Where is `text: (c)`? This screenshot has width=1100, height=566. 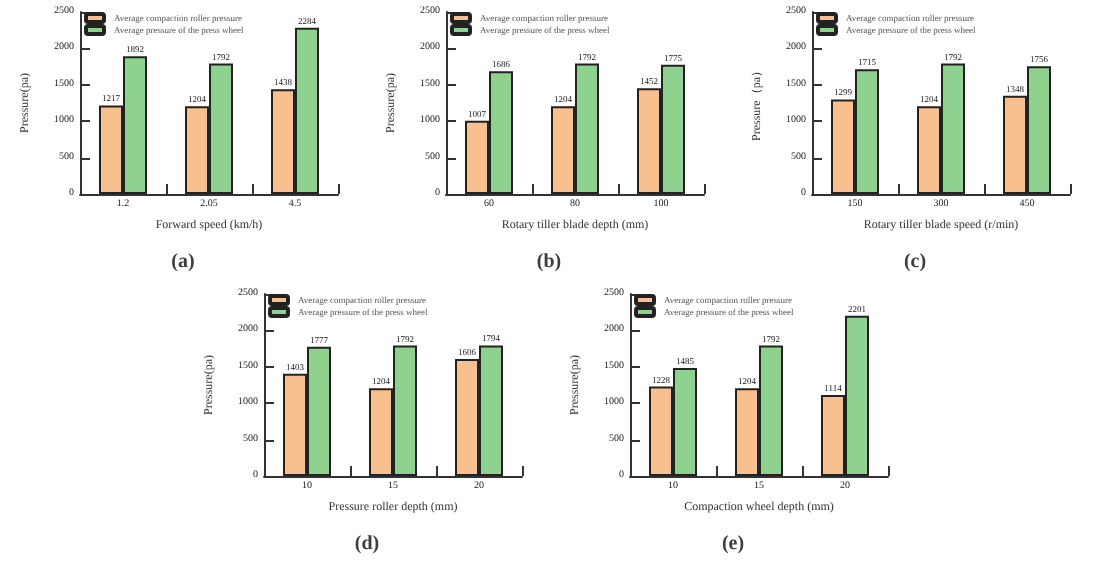 text: (c) is located at coordinates (915, 262).